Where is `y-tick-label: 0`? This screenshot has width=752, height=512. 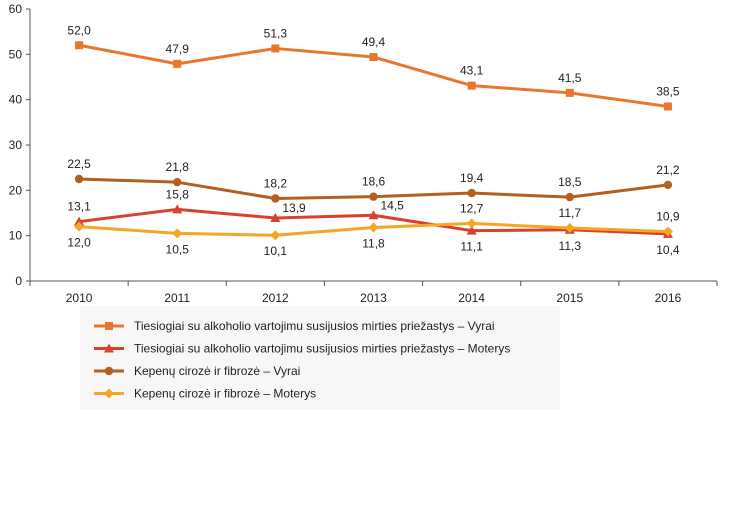 y-tick-label: 0 is located at coordinates (18, 281).